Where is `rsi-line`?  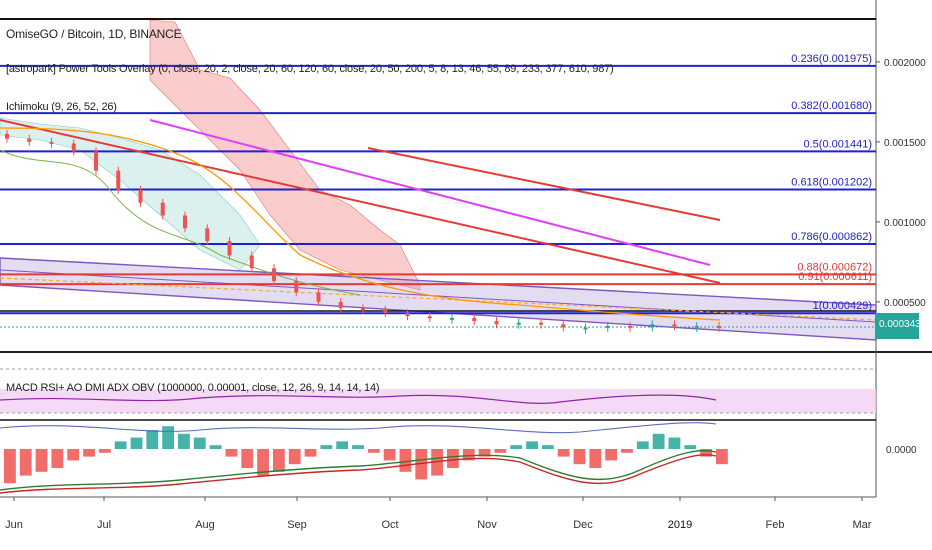
rsi-line is located at coordinates (358, 399).